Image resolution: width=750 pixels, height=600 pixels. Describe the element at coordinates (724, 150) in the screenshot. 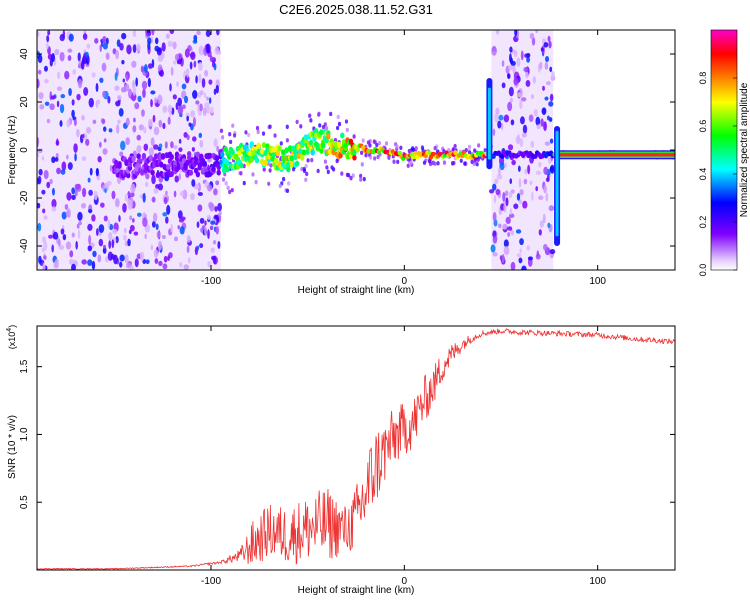

I see `colorbar-gradient` at that location.